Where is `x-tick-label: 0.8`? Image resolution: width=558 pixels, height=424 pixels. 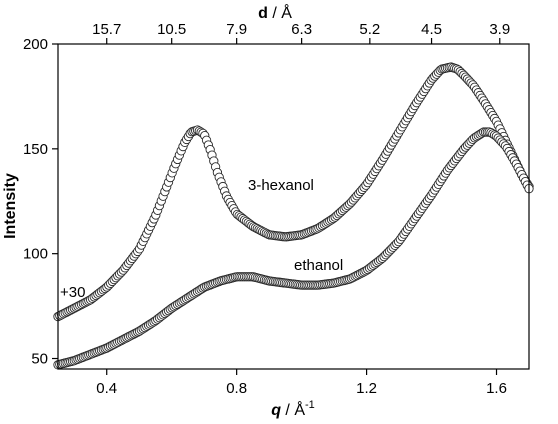
x-tick-label: 0.8 is located at coordinates (236, 388).